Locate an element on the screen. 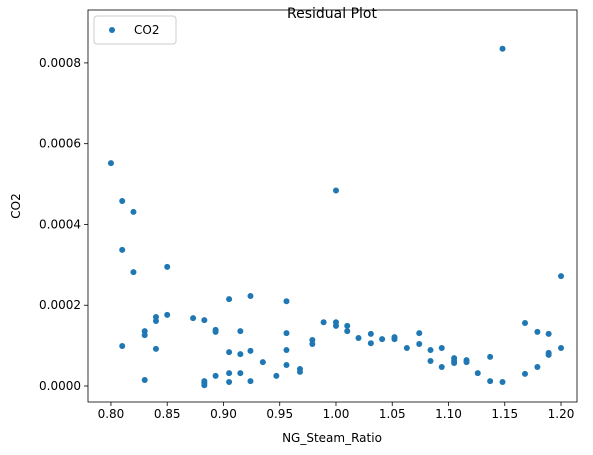  x-tick-label: 1.15 is located at coordinates (504, 414).